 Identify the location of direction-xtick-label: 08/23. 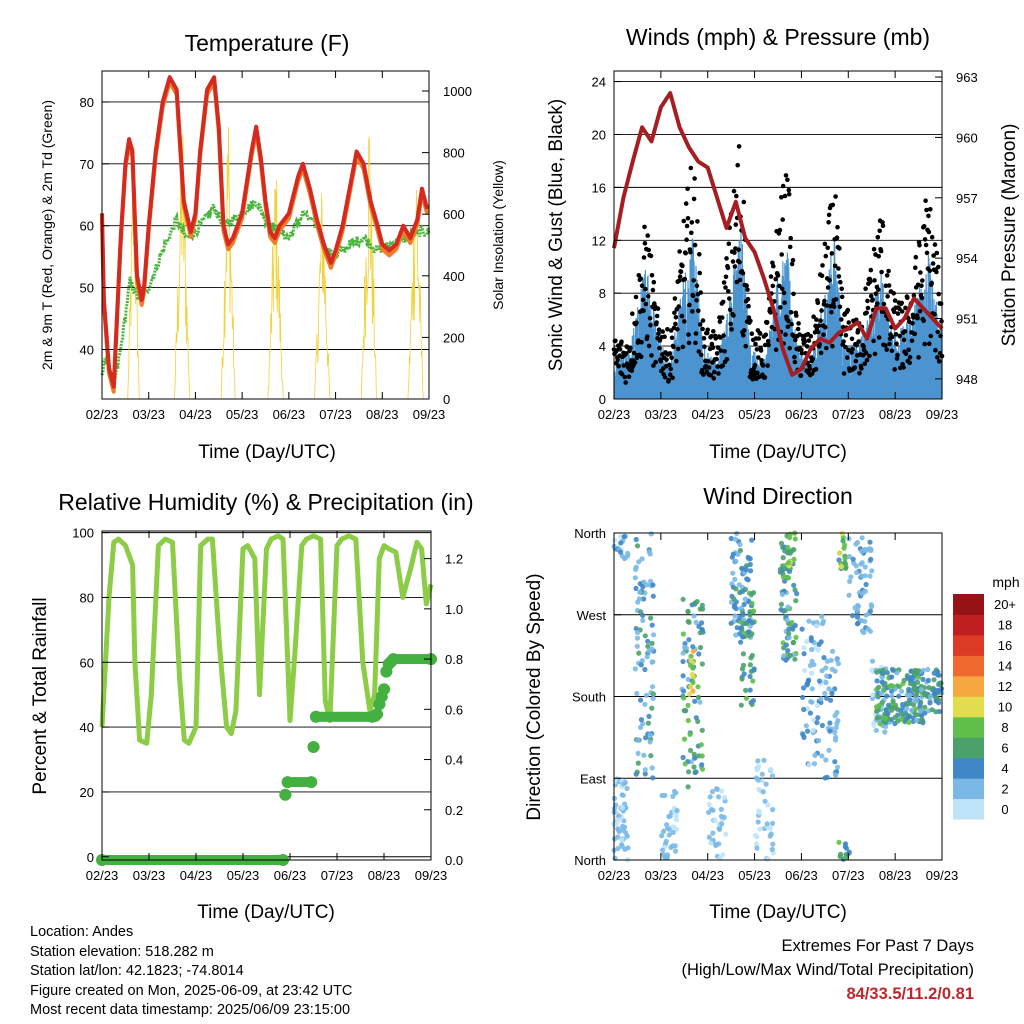
(895, 875).